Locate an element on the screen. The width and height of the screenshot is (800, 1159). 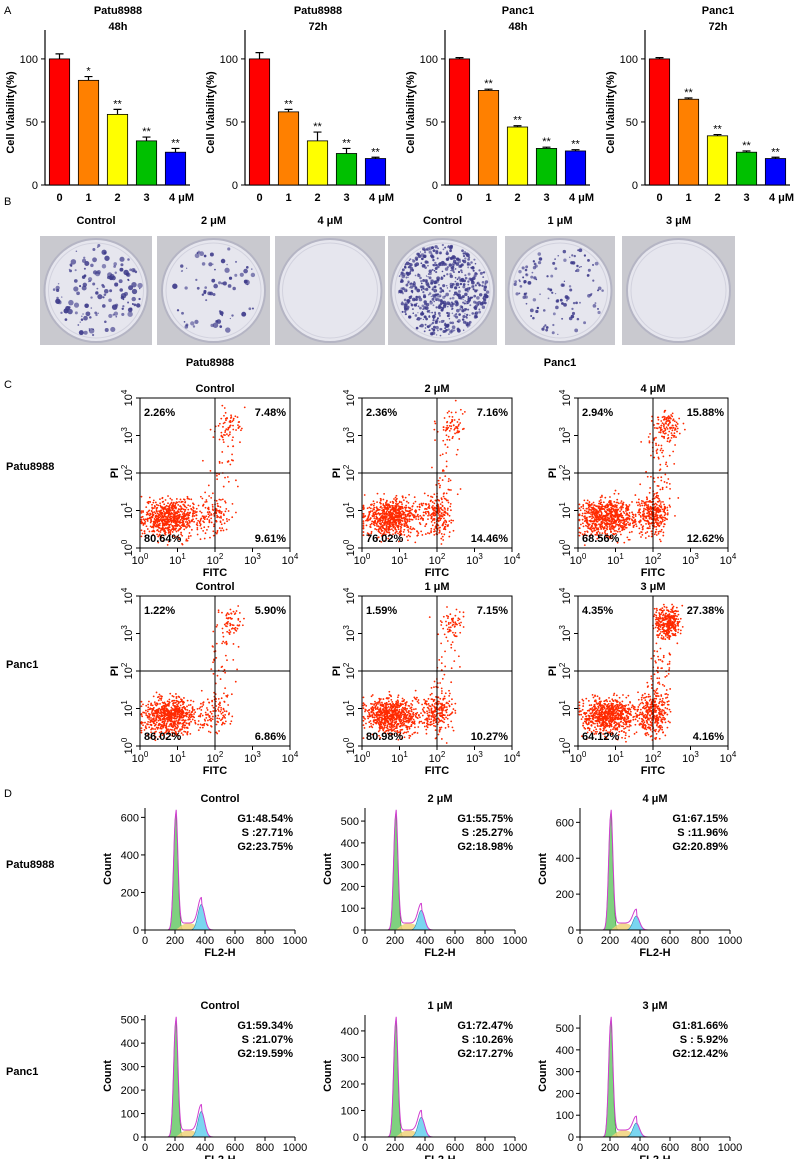
error-bar is located at coordinates (259, 55).